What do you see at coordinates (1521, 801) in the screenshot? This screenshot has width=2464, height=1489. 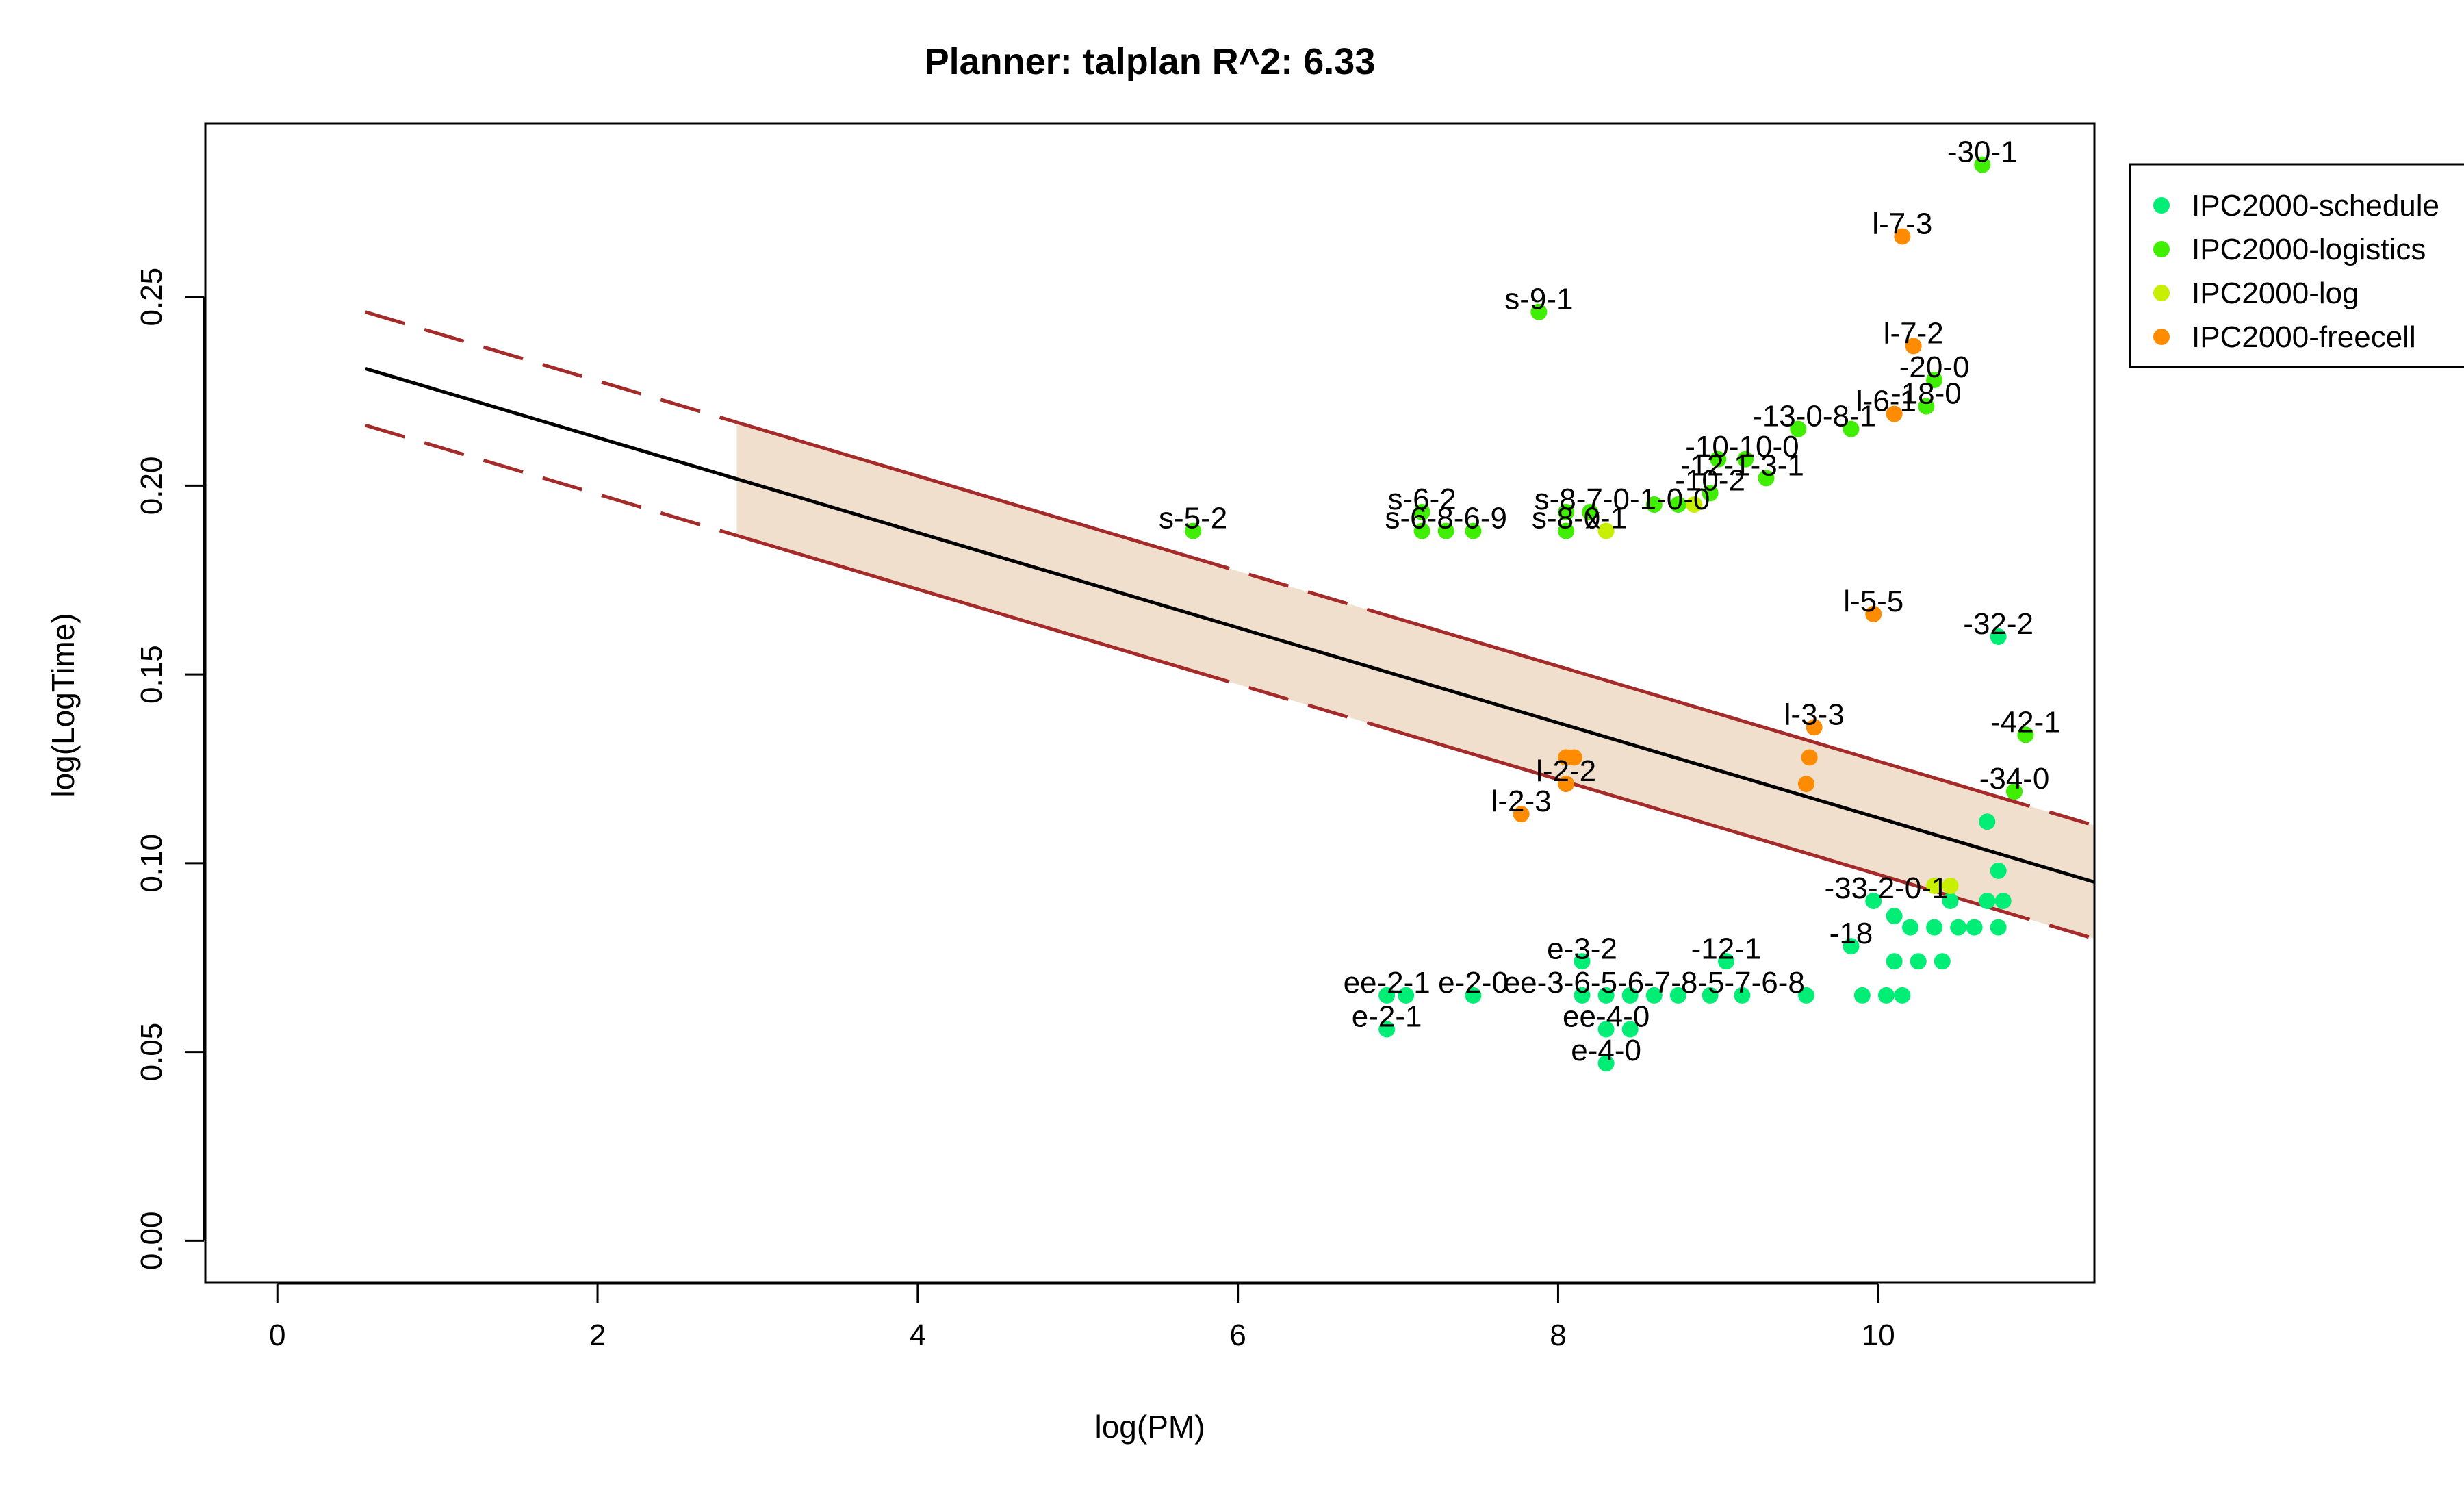 I see `data-point-label: l-2-3` at bounding box center [1521, 801].